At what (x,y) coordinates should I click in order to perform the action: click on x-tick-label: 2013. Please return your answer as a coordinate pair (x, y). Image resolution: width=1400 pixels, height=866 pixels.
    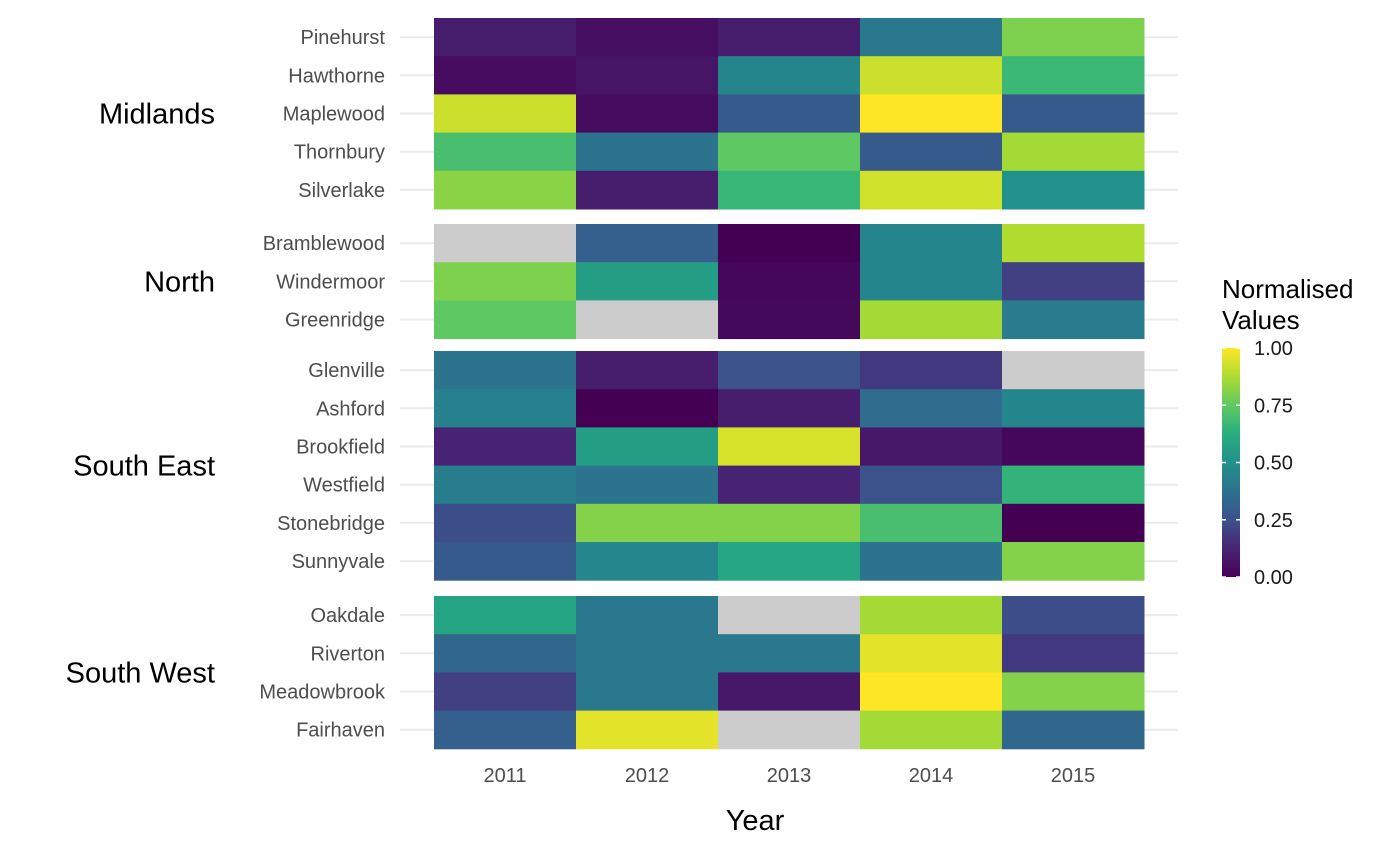
    Looking at the image, I should click on (789, 776).